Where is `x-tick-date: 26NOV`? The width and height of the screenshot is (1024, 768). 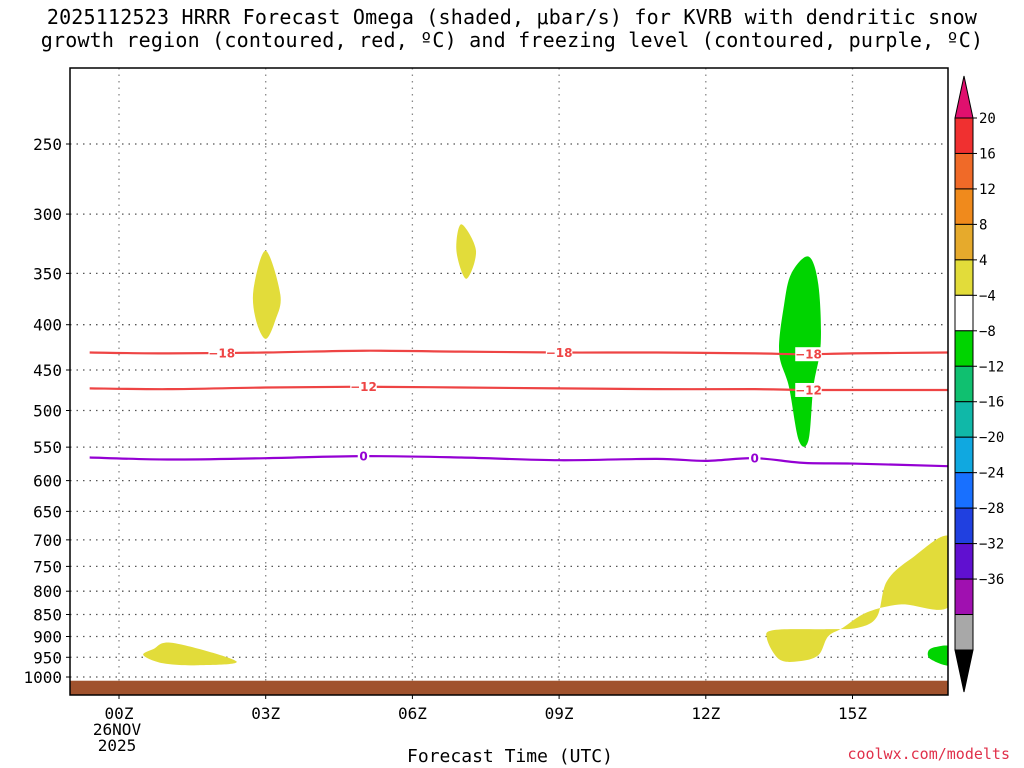 x-tick-date: 26NOV is located at coordinates (117, 729).